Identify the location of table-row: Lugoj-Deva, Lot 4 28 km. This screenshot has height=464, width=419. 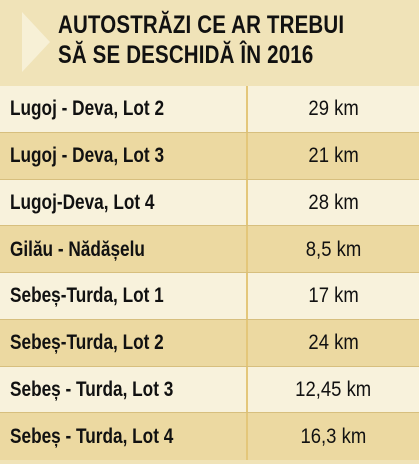
(209, 203).